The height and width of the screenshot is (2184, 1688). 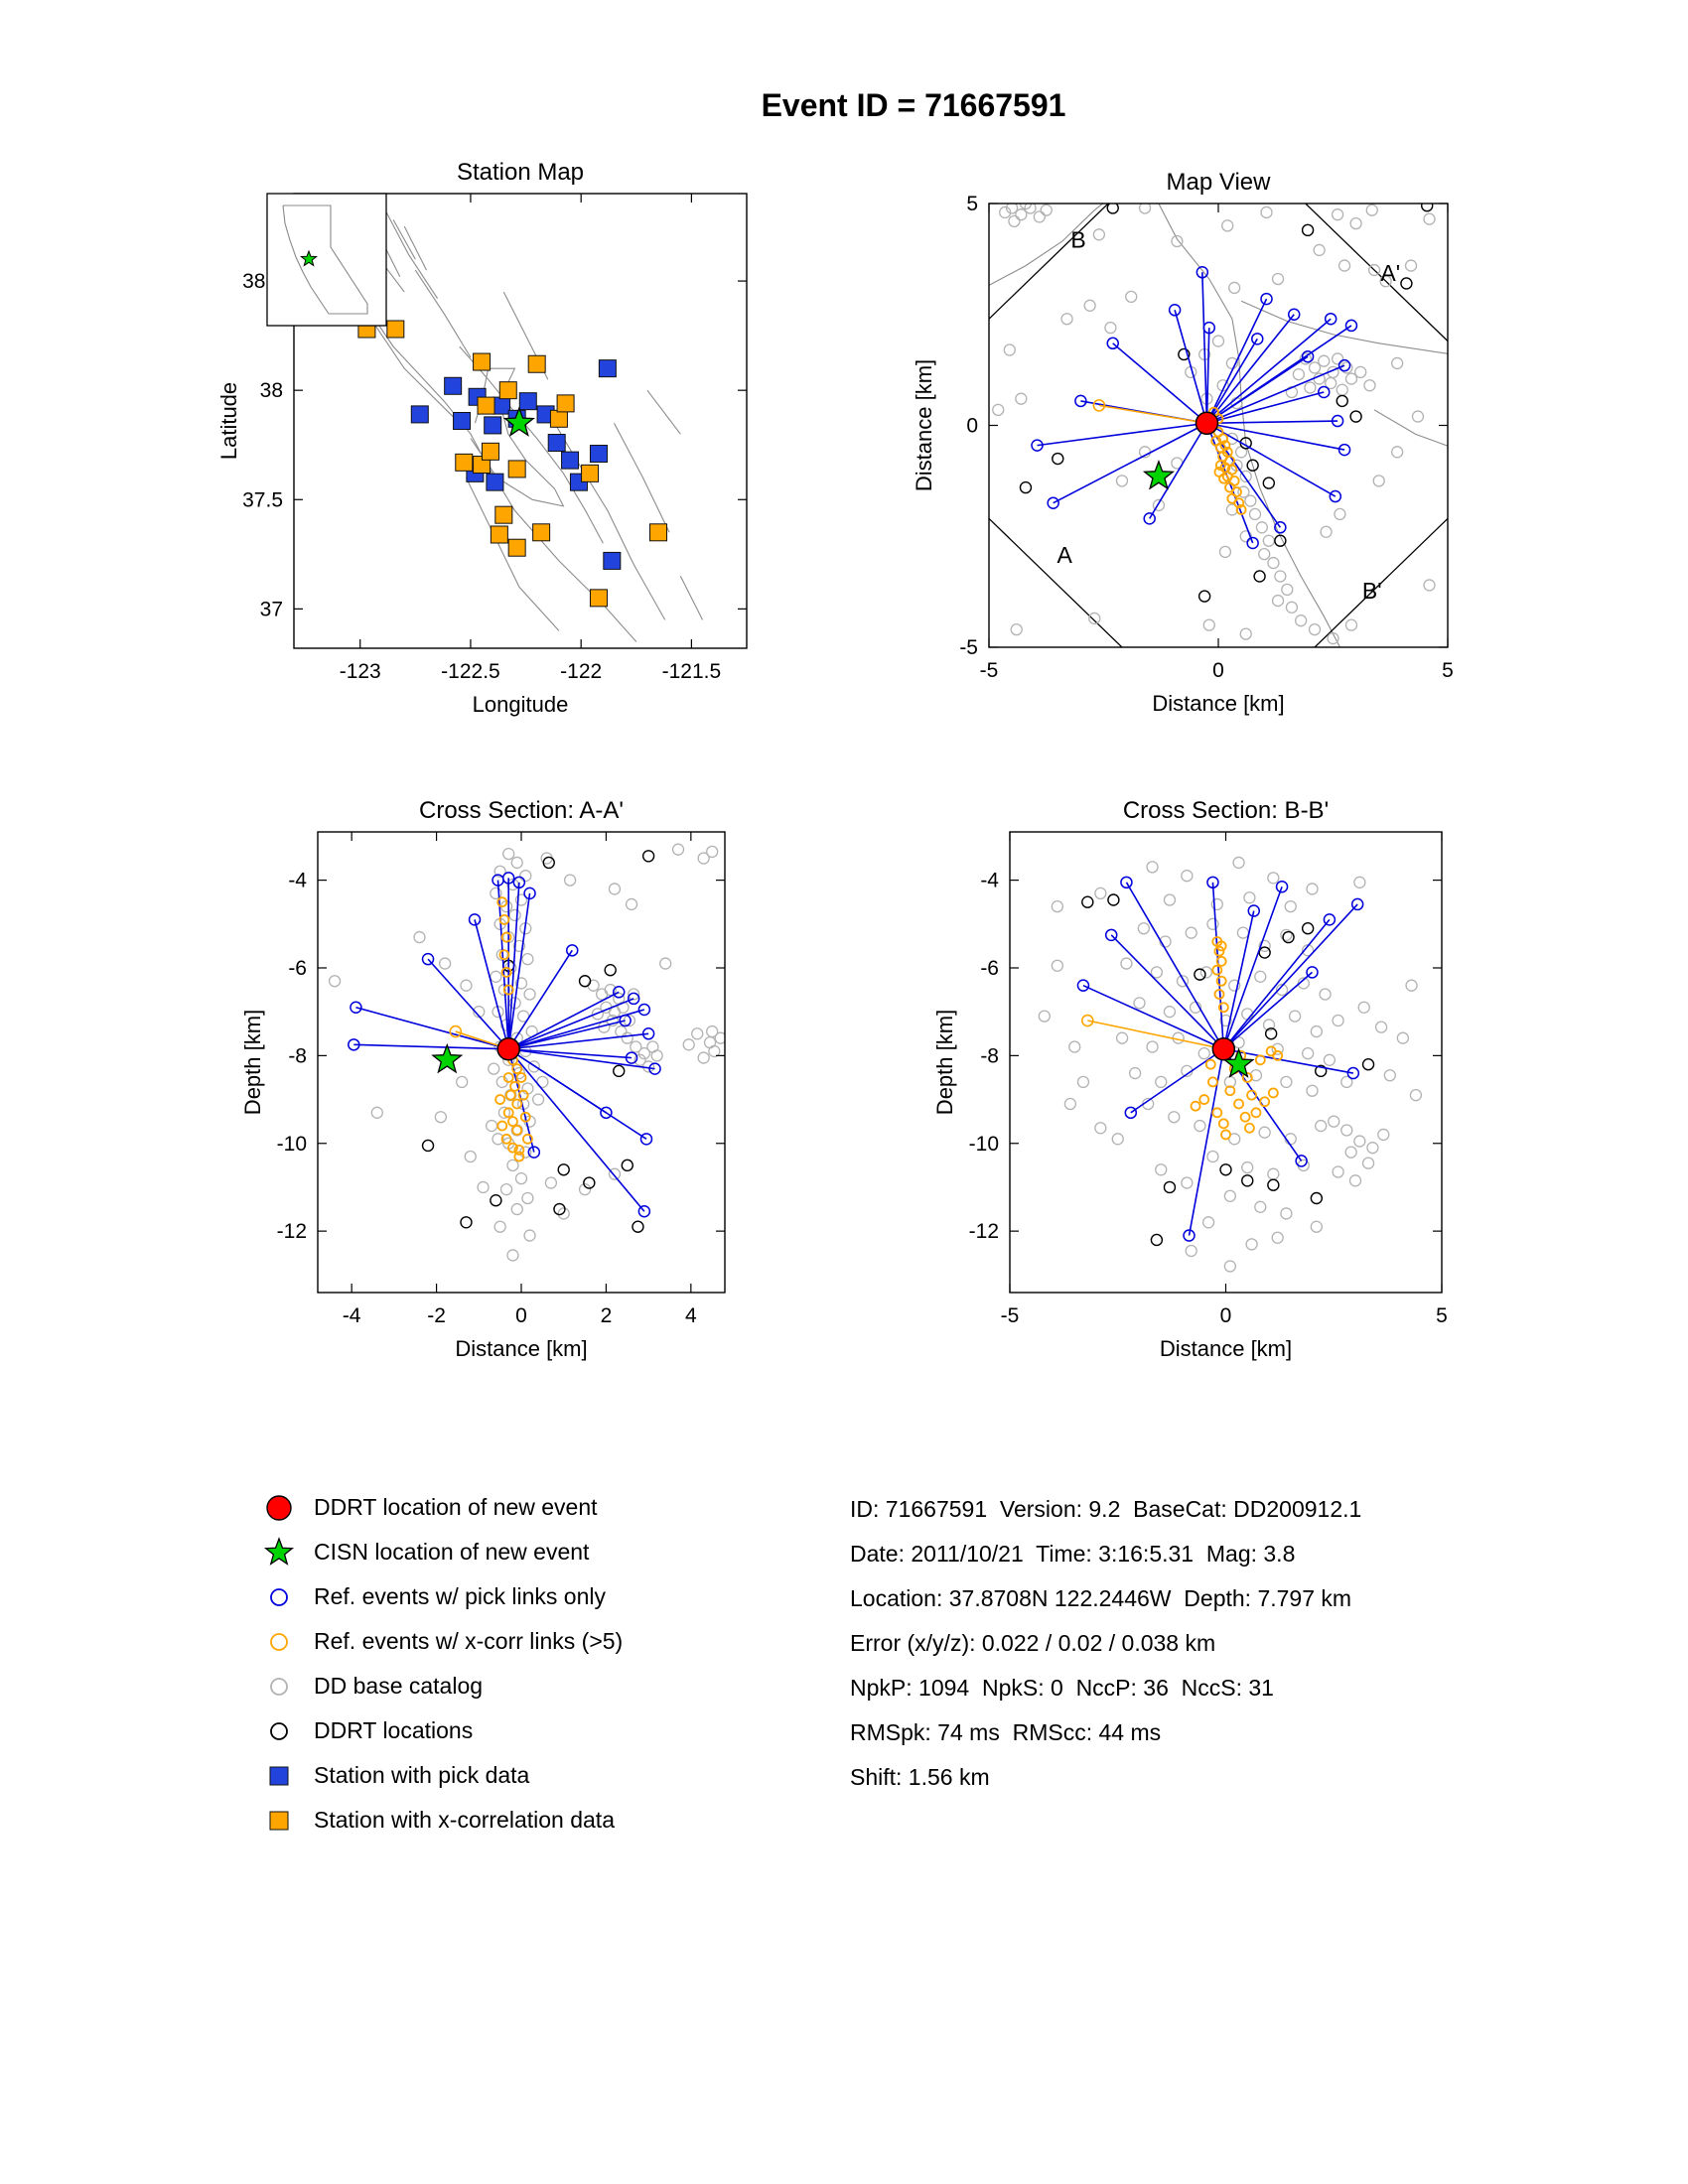 What do you see at coordinates (279, 1507) in the screenshot?
I see `red-dot-marker` at bounding box center [279, 1507].